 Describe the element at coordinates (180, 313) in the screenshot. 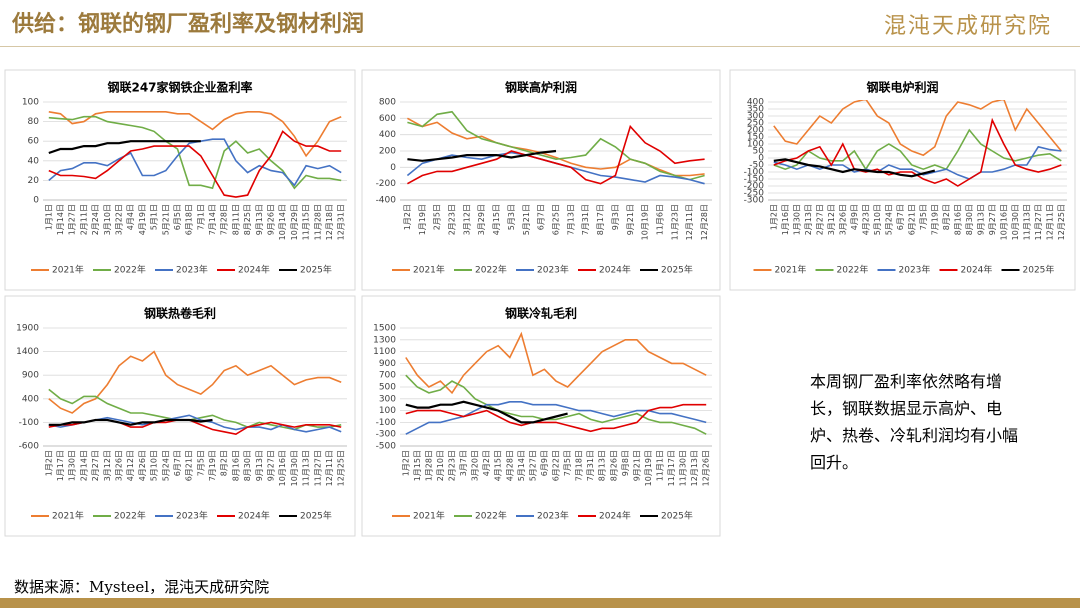

I see `chart-title: 钢联热卷毛利` at that location.